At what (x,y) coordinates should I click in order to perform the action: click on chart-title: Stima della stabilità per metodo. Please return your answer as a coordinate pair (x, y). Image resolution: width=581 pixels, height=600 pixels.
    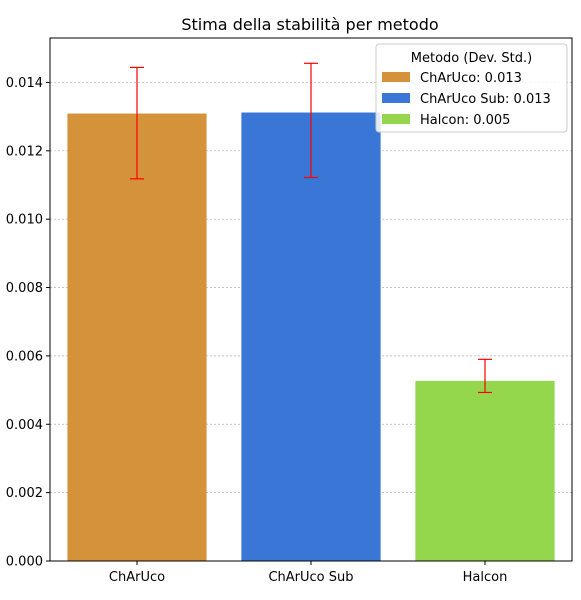
    Looking at the image, I should click on (309, 24).